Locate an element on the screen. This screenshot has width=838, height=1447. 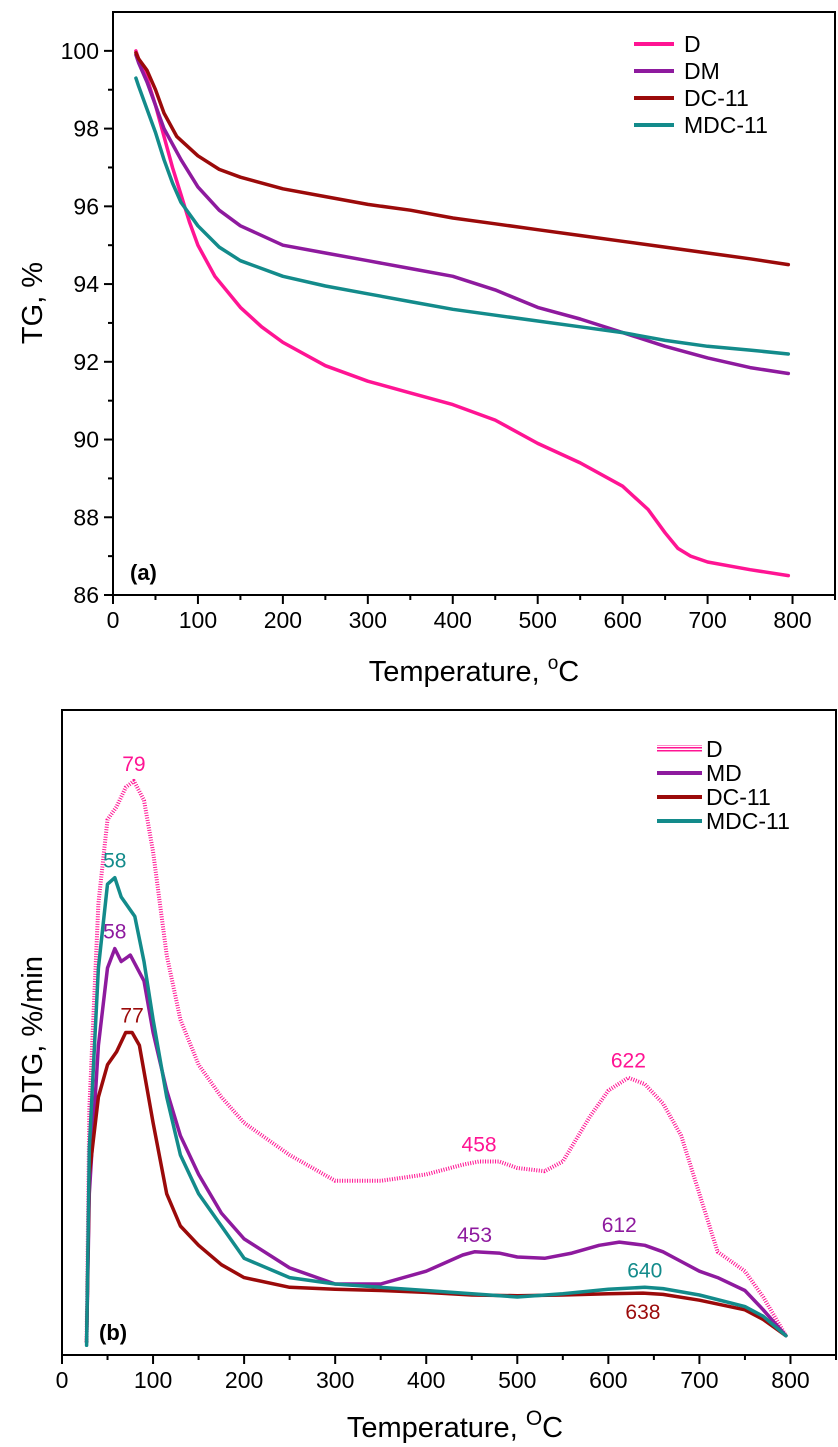
peak-label: 622 is located at coordinates (628, 1061).